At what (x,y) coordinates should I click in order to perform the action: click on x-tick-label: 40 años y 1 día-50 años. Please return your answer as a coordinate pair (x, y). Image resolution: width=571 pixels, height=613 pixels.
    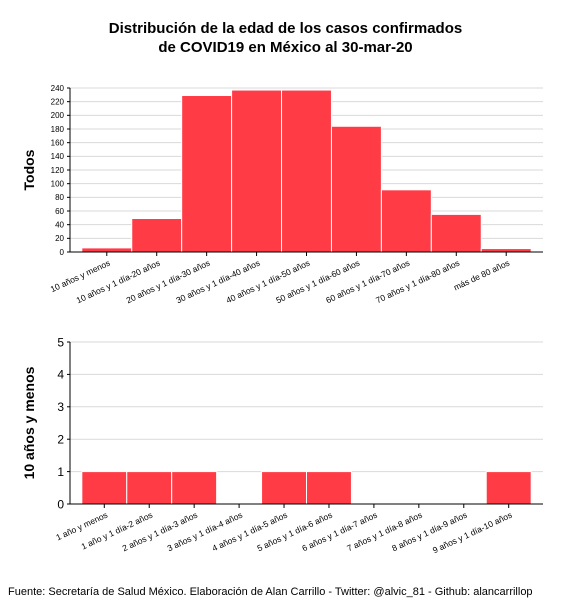
    Looking at the image, I should click on (267, 282).